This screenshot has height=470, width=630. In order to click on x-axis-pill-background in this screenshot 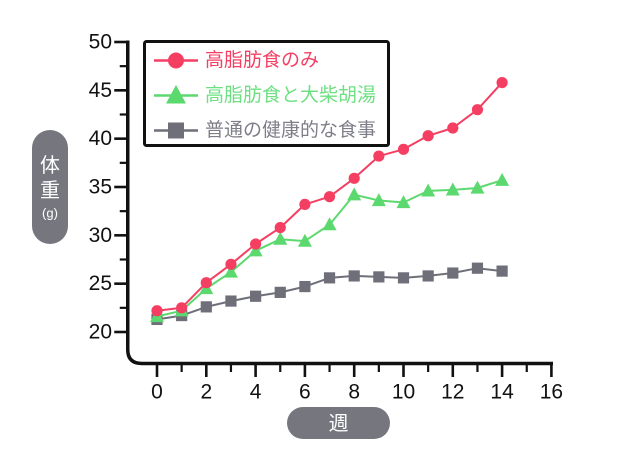, I will do `click(338, 423)`.